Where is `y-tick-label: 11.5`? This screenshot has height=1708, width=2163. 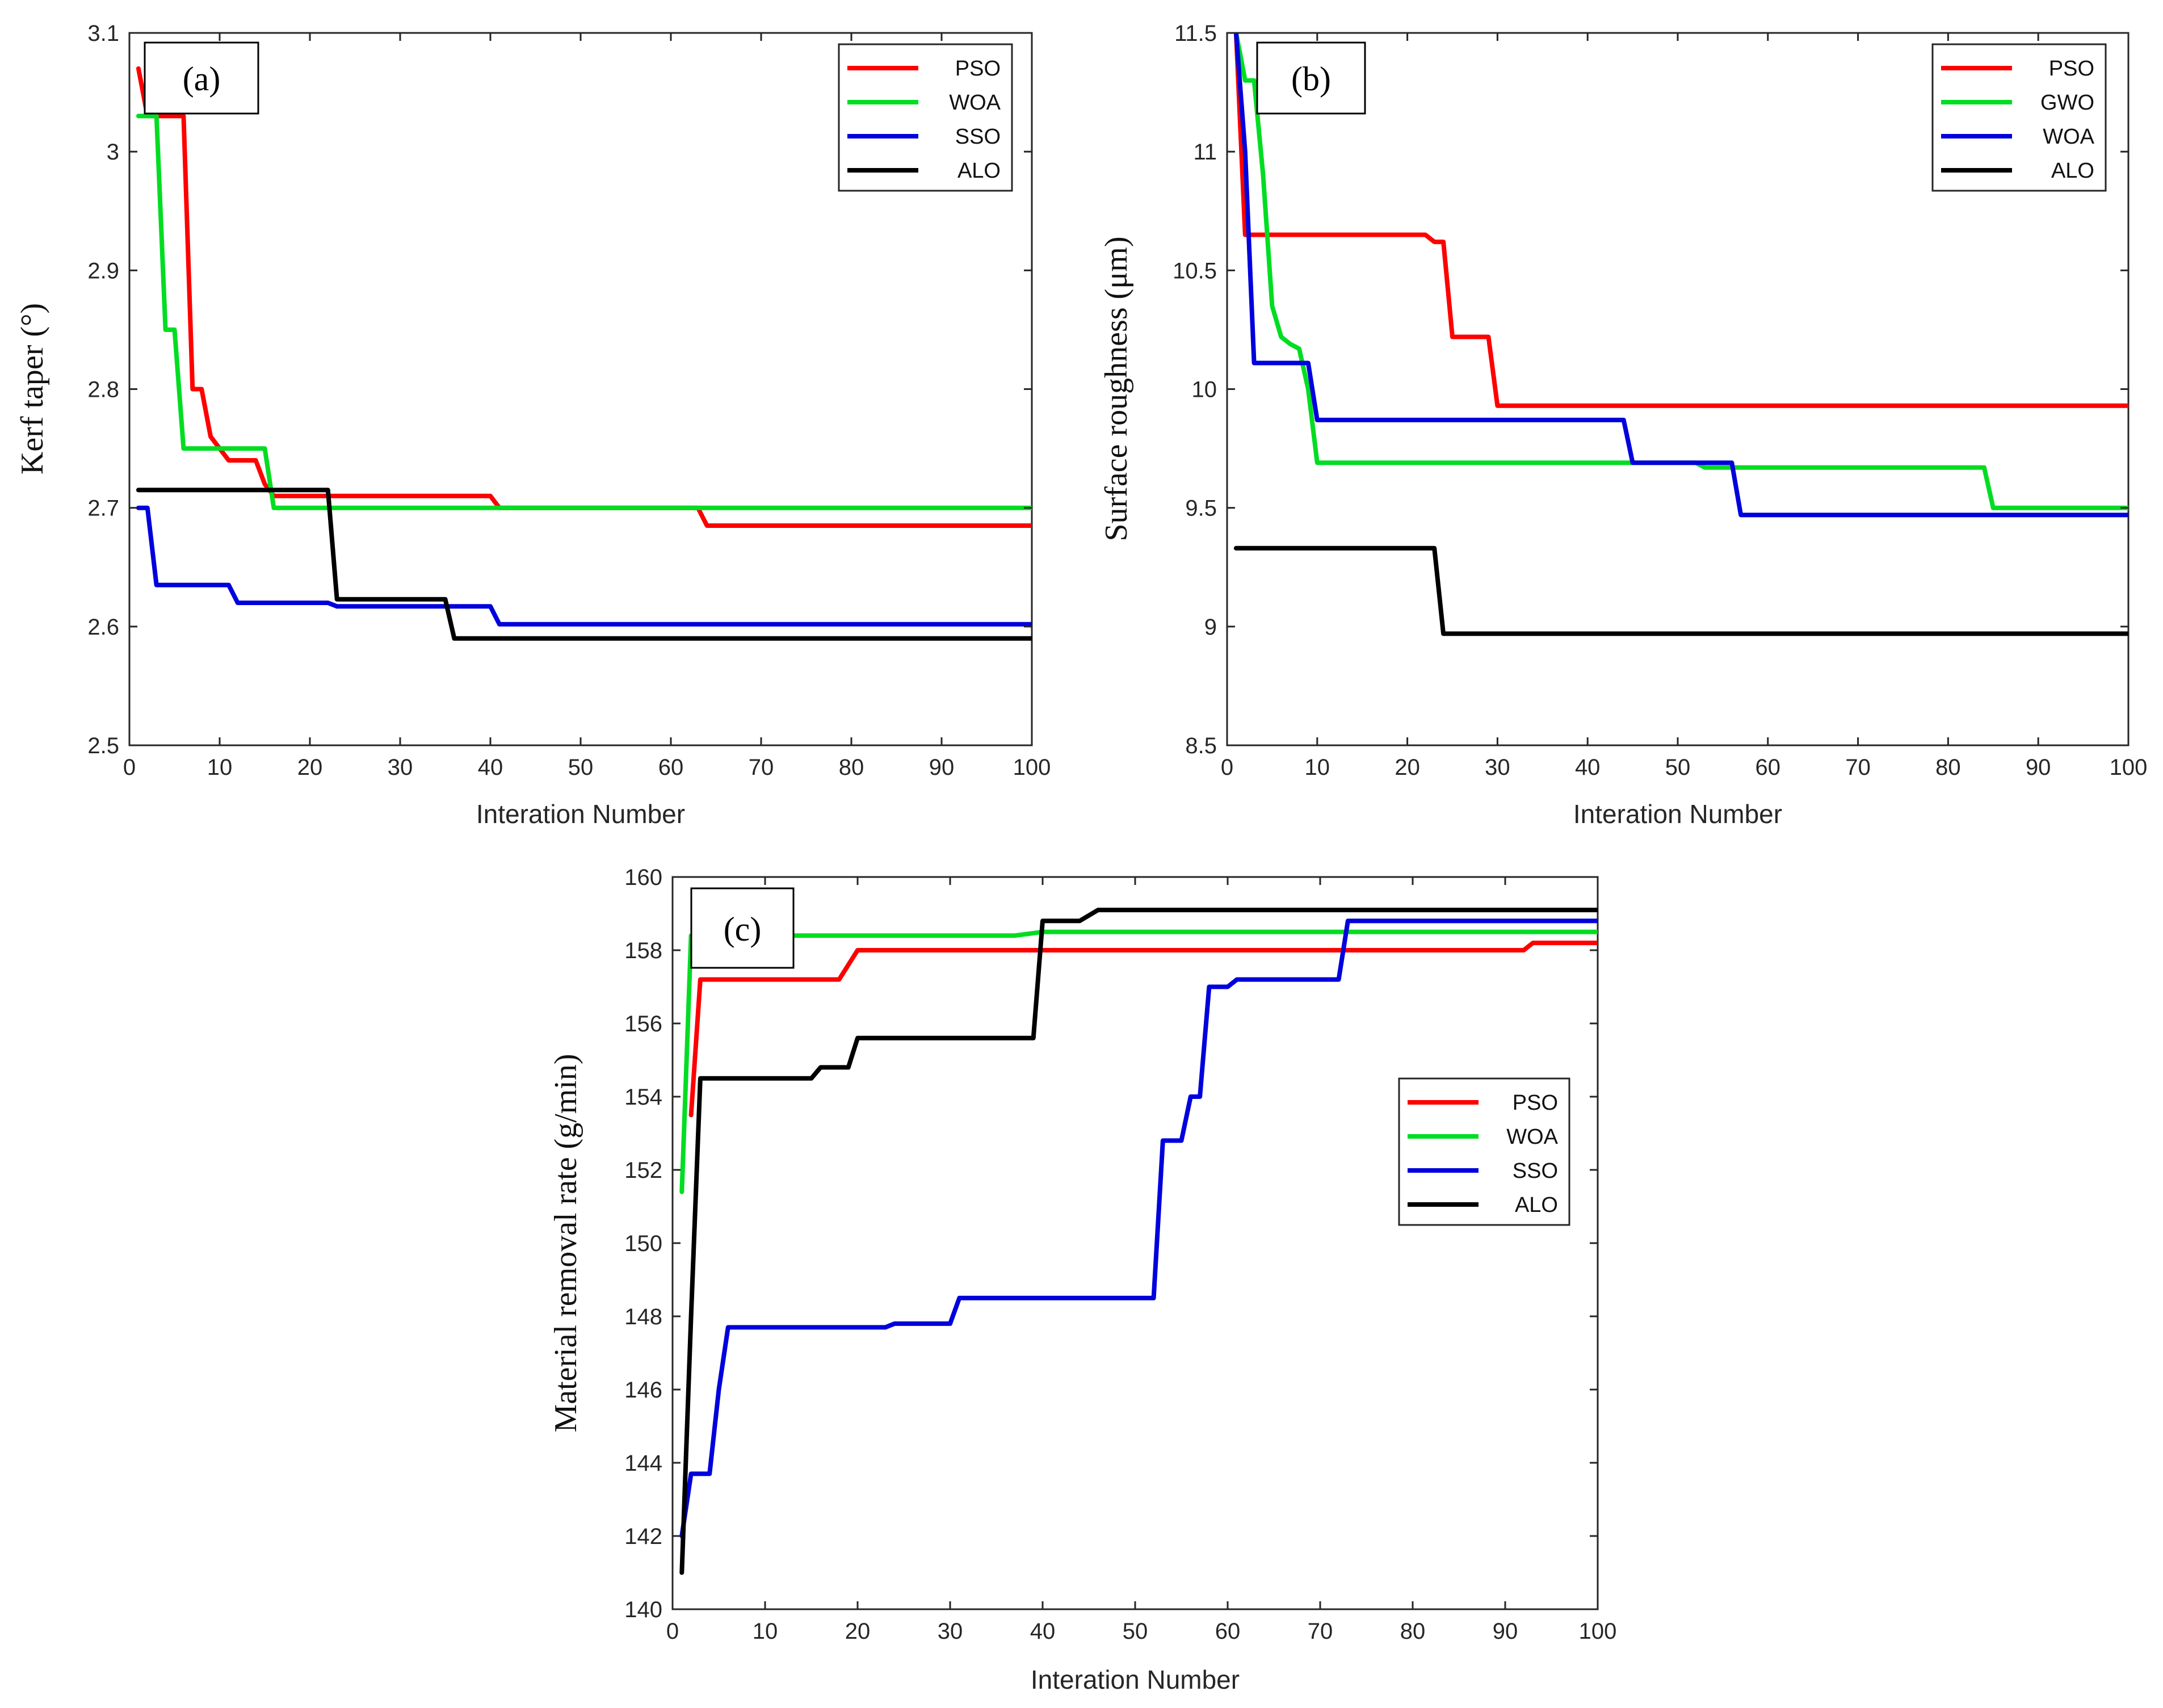 y-tick-label: 11.5 is located at coordinates (1195, 33).